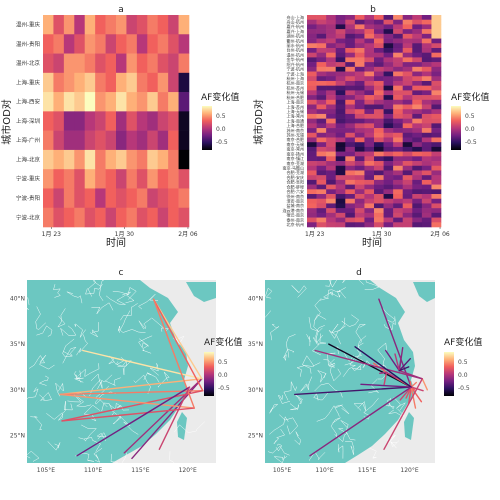 The height and width of the screenshot is (500, 500). Describe the element at coordinates (463, 366) in the screenshot. I see `panel-d-legend: AF变化值 0.5 0.0 -0.5` at that location.